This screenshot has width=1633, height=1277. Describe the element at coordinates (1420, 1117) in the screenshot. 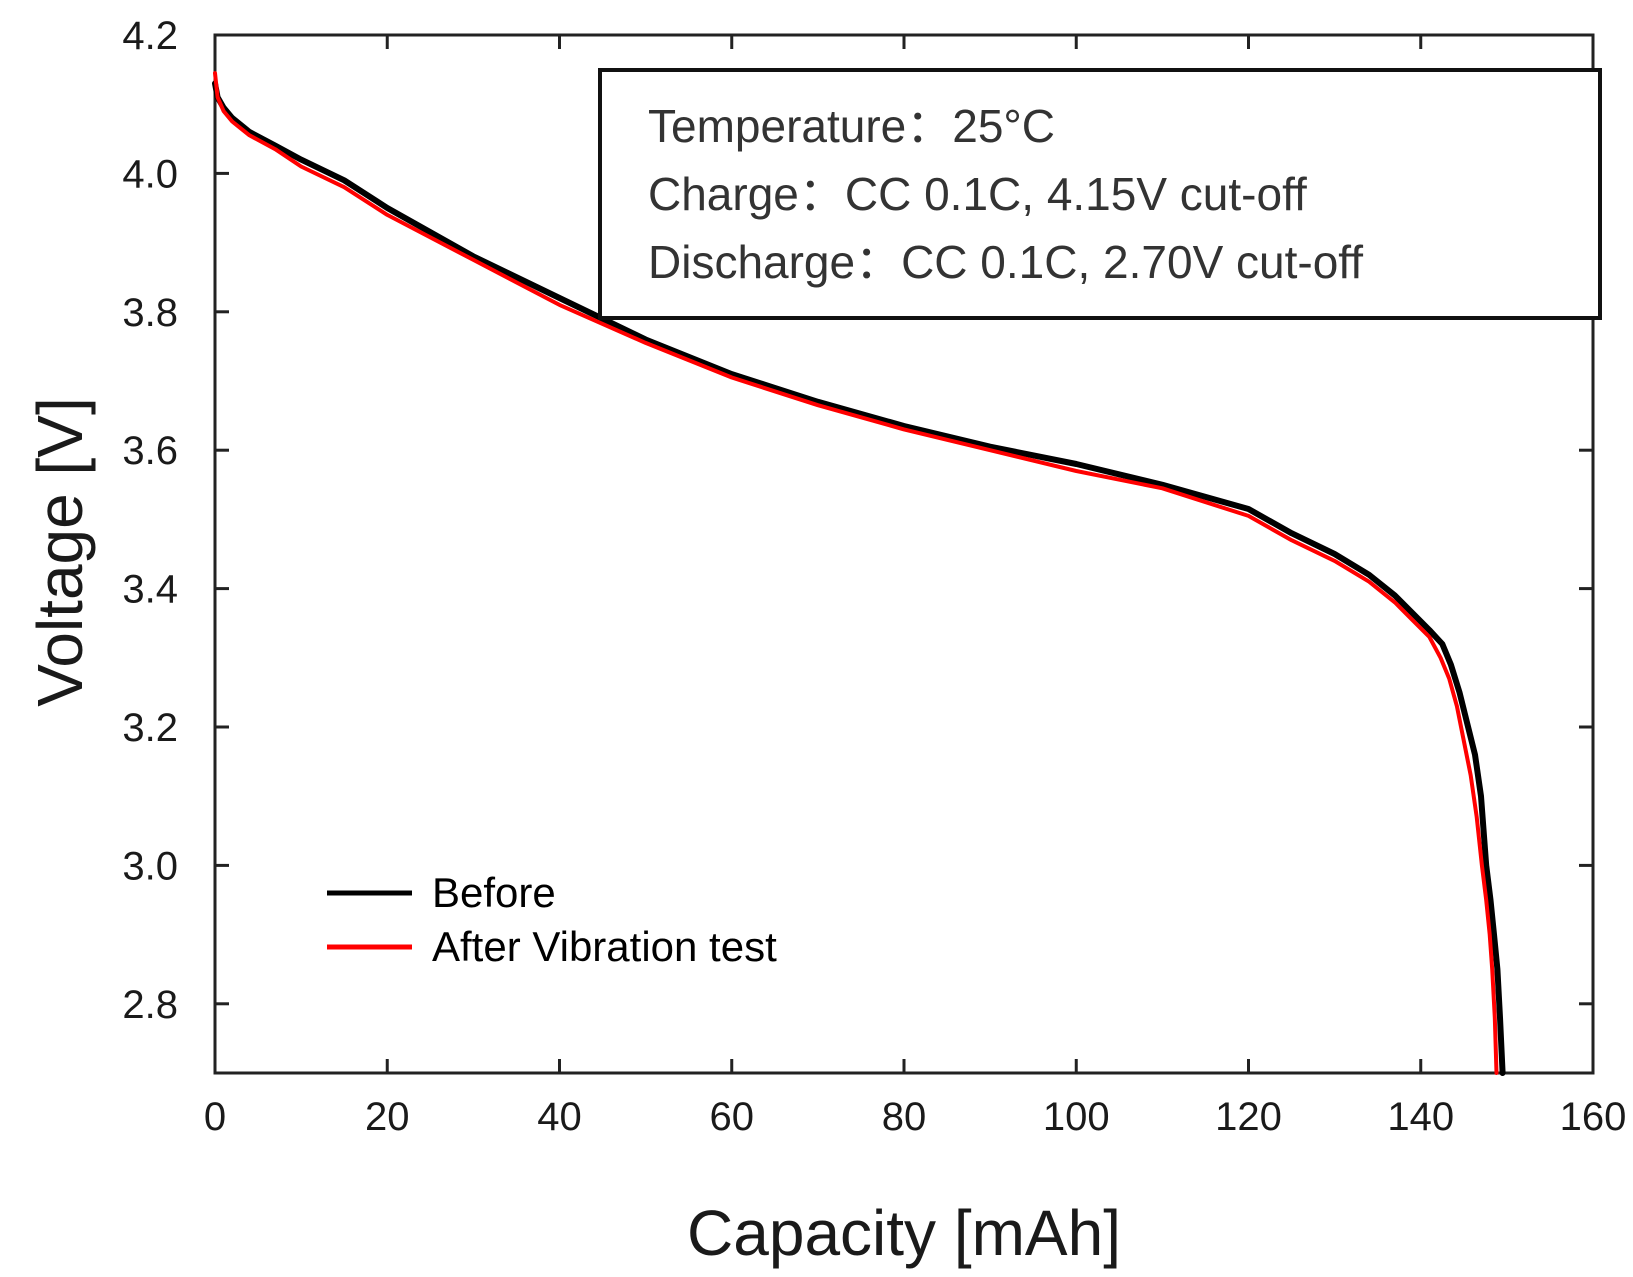

I see `x-tick-label: 140` at that location.